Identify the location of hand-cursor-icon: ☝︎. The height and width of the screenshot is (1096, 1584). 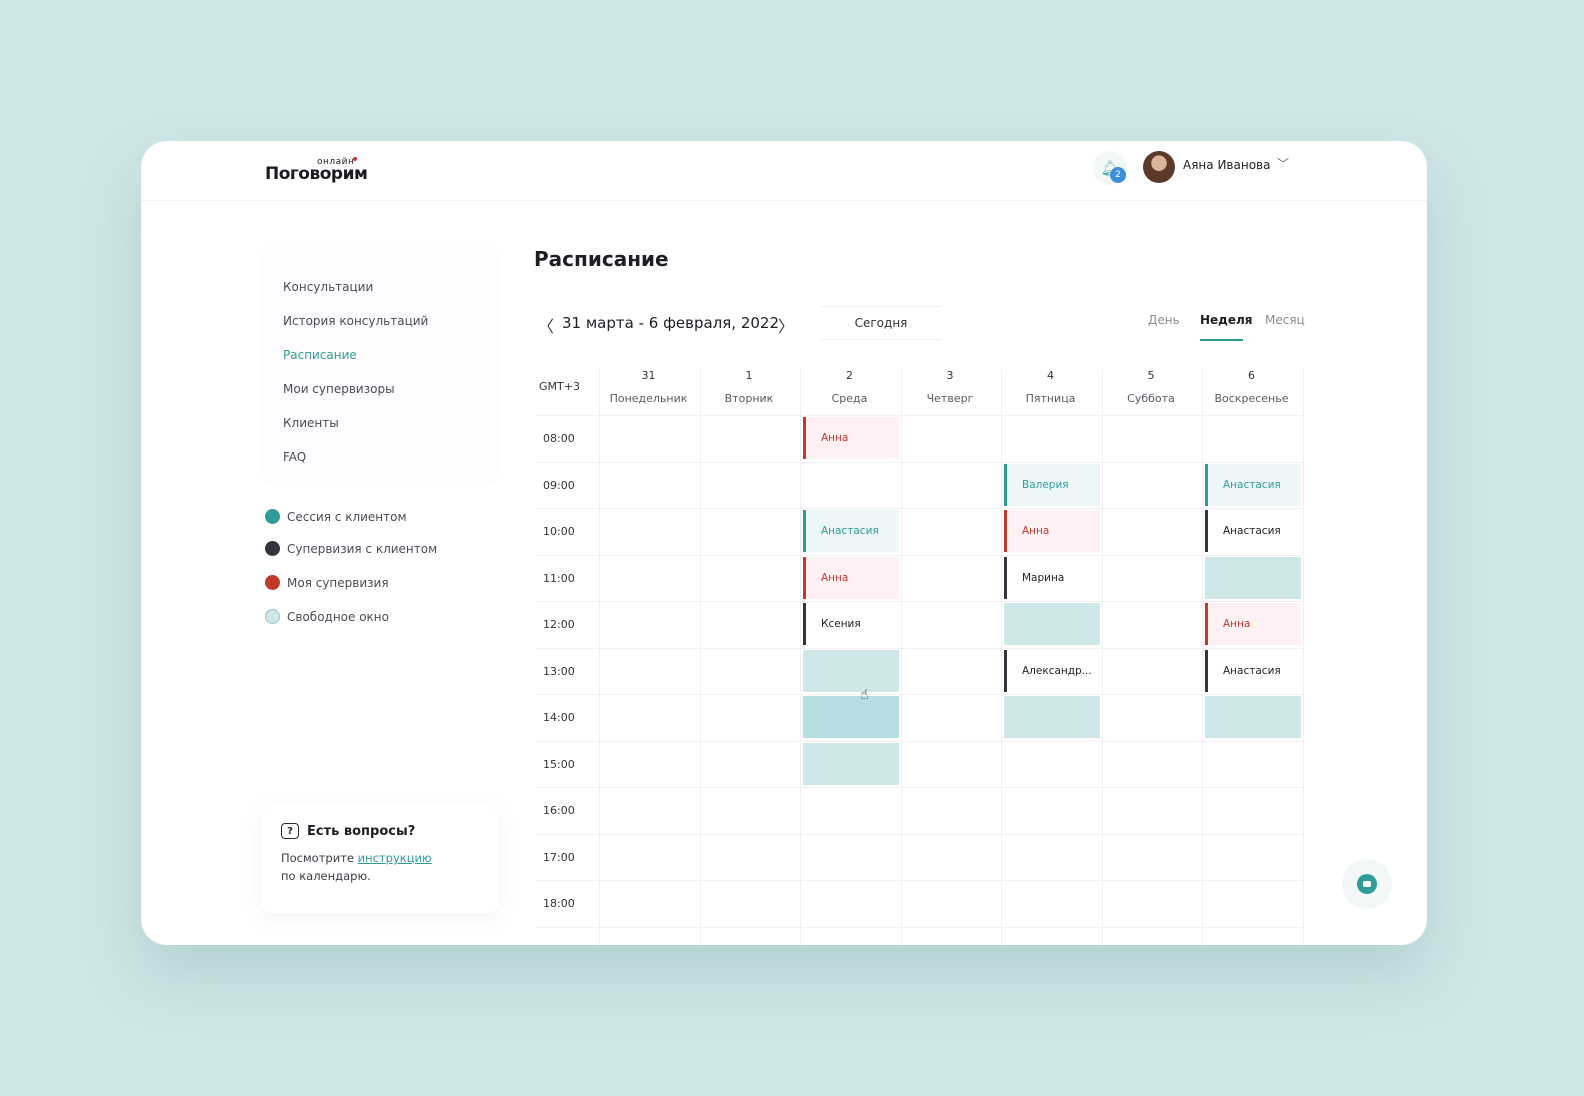
(864, 695).